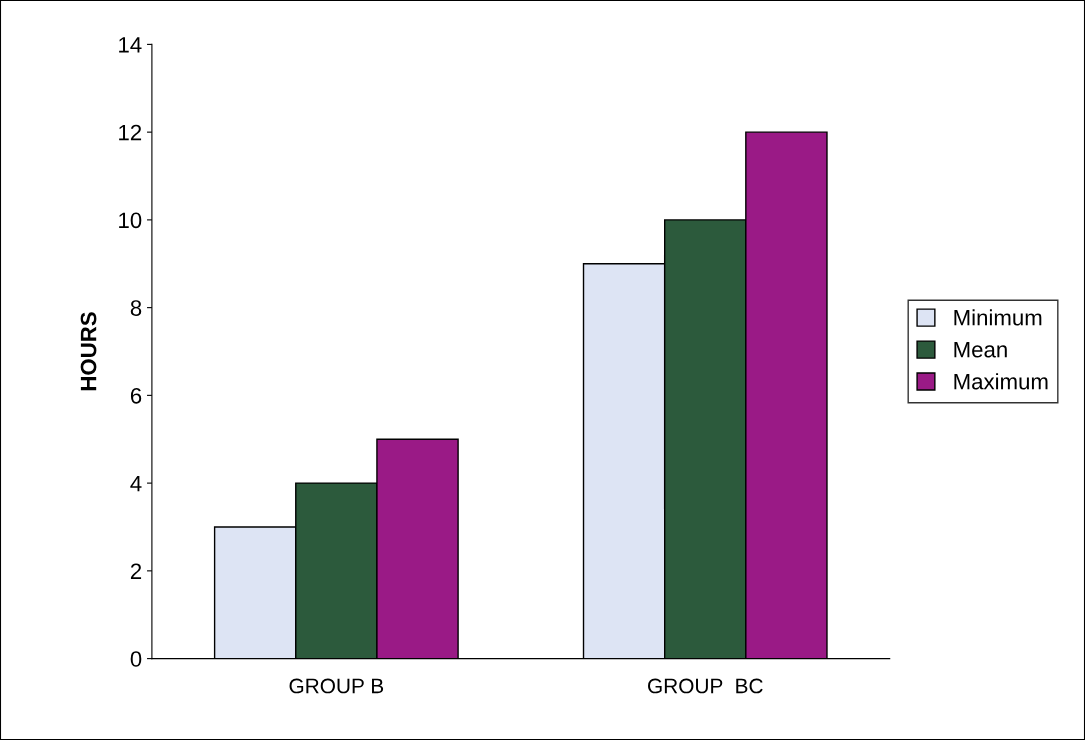  What do you see at coordinates (88, 351) in the screenshot?
I see `y-axis-title: HOURS` at bounding box center [88, 351].